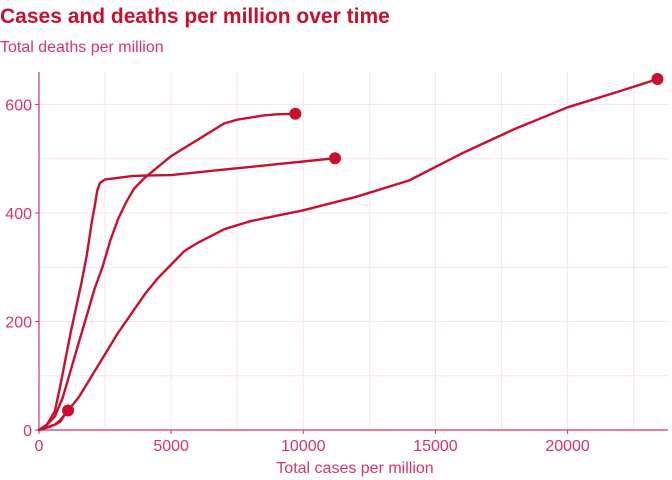 Image resolution: width=672 pixels, height=480 pixels. Describe the element at coordinates (195, 16) in the screenshot. I see `chart-title: Cases and deaths per million over time` at that location.